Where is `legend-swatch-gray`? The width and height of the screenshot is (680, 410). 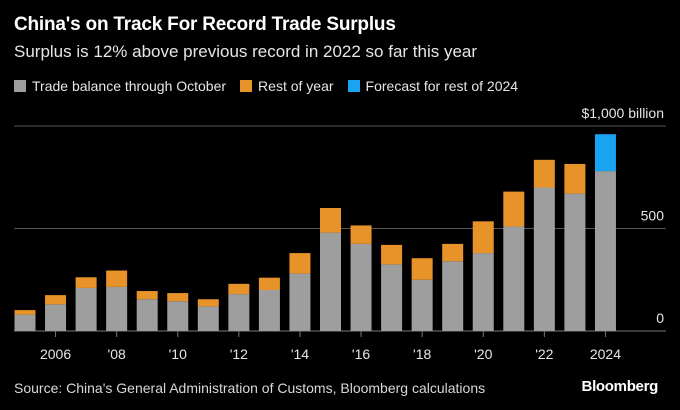
legend-swatch-gray is located at coordinates (20, 86).